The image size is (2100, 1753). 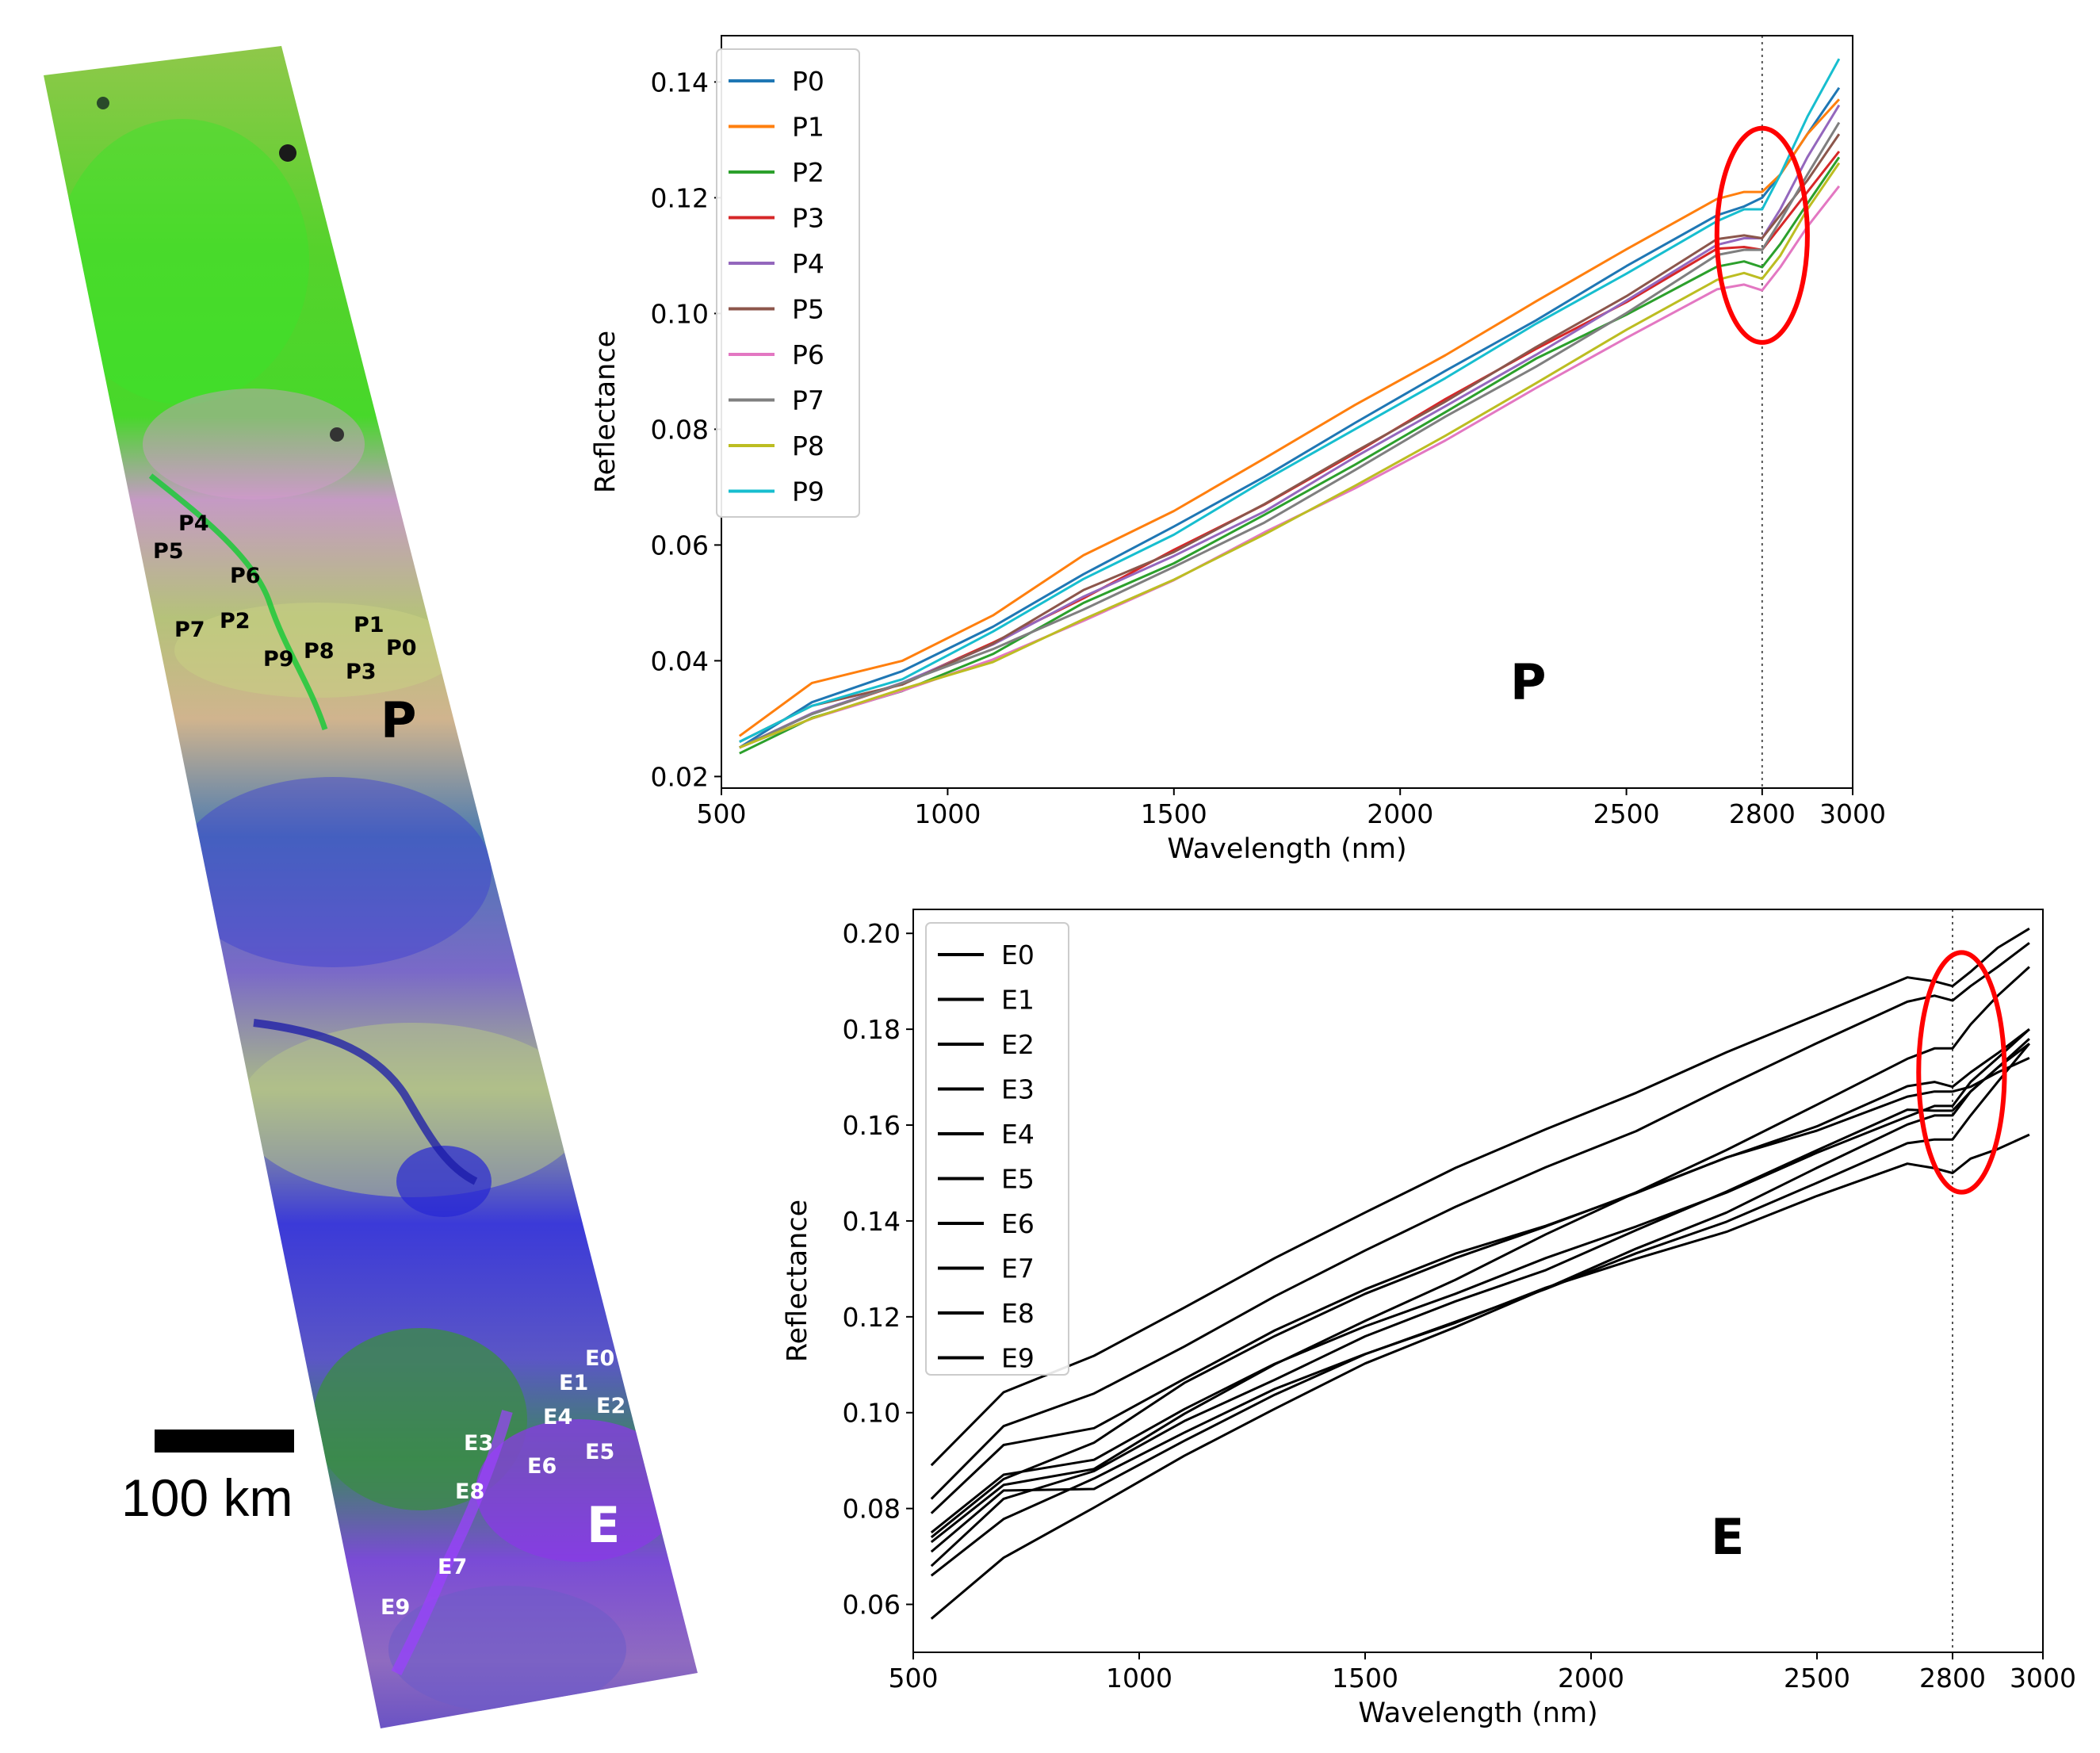 I want to click on legend-label: P9, so click(x=808, y=492).